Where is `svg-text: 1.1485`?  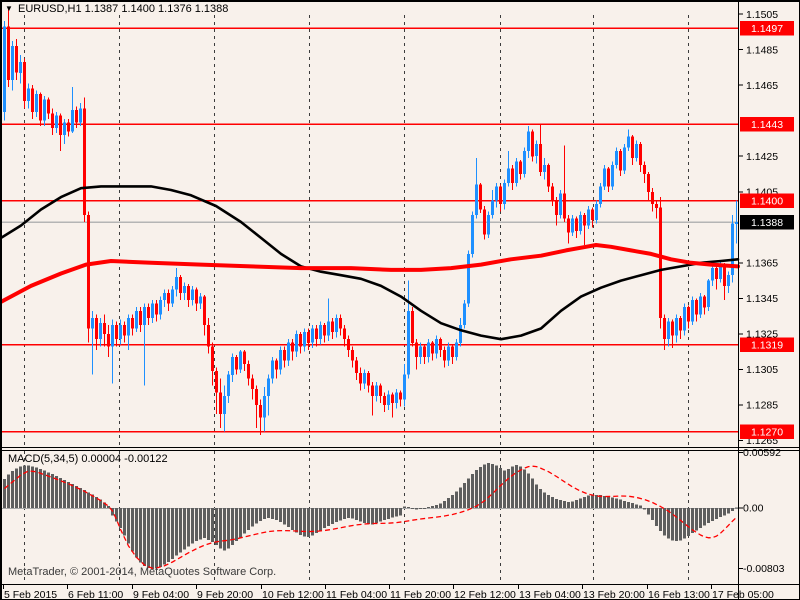
svg-text: 1.1485 is located at coordinates (762, 51).